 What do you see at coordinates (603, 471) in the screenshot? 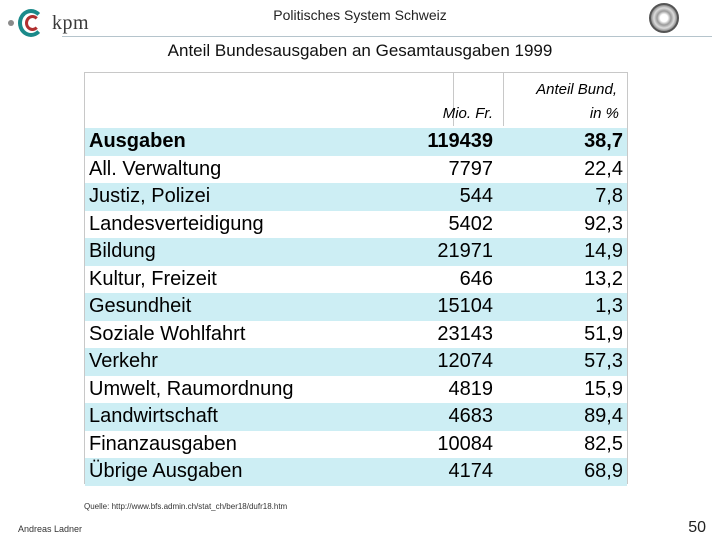
I see `row-pct-value: 68,9` at bounding box center [603, 471].